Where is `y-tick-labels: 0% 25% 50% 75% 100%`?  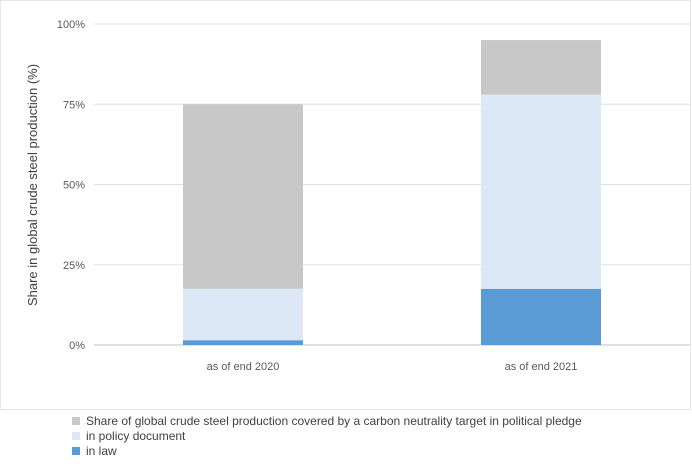 y-tick-labels: 0% 25% 50% 75% 100% is located at coordinates (71, 185).